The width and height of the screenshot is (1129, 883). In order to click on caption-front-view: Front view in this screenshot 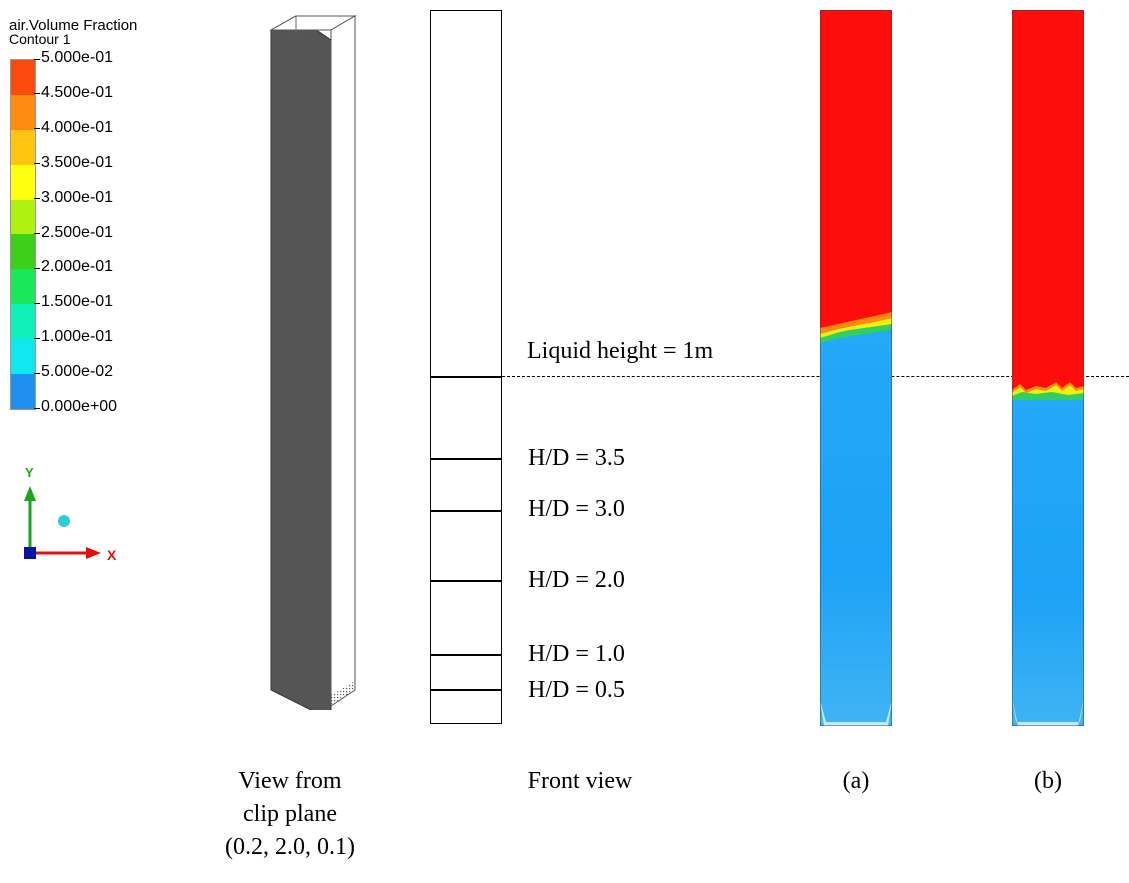, I will do `click(580, 781)`.